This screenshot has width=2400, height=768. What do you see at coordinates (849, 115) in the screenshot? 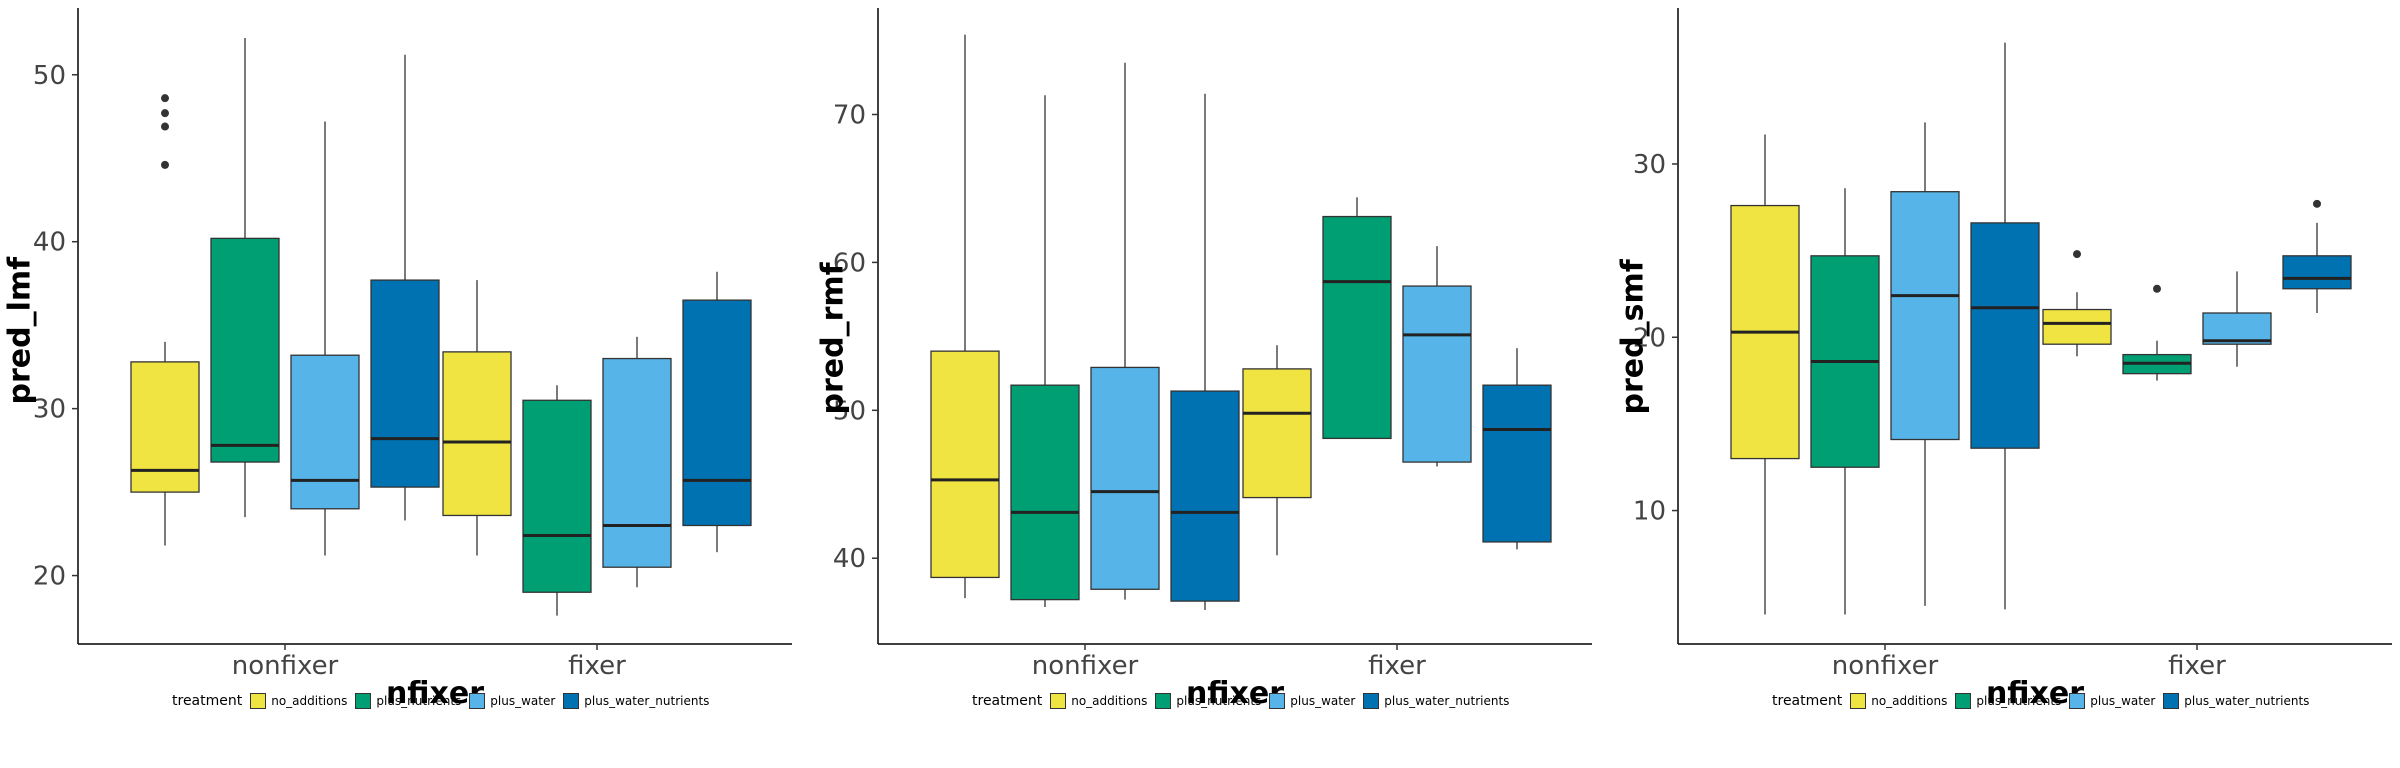
I see `y-tick-label: 70` at bounding box center [849, 115].